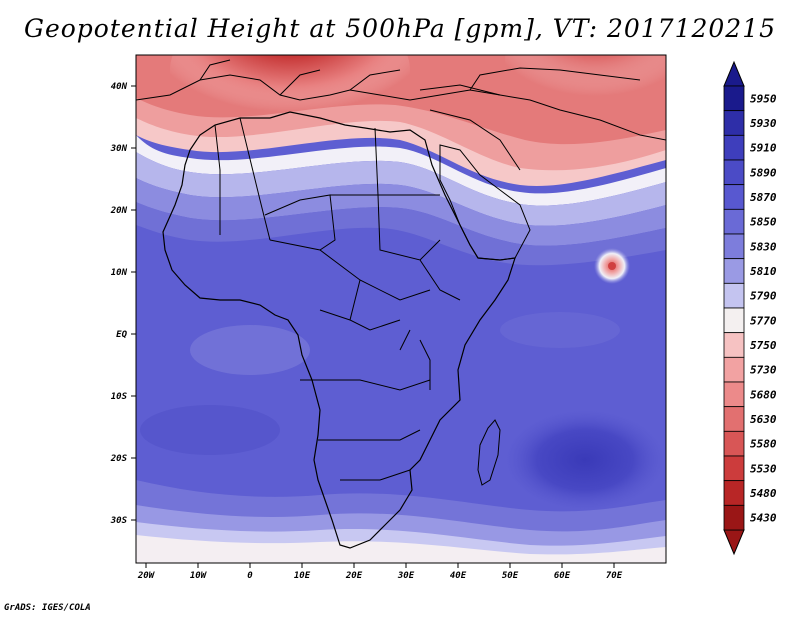  I want to click on lon-axis: 20W 10W 0 10E 20E 30E 40E 50E 60E 70E, so click(380, 572).